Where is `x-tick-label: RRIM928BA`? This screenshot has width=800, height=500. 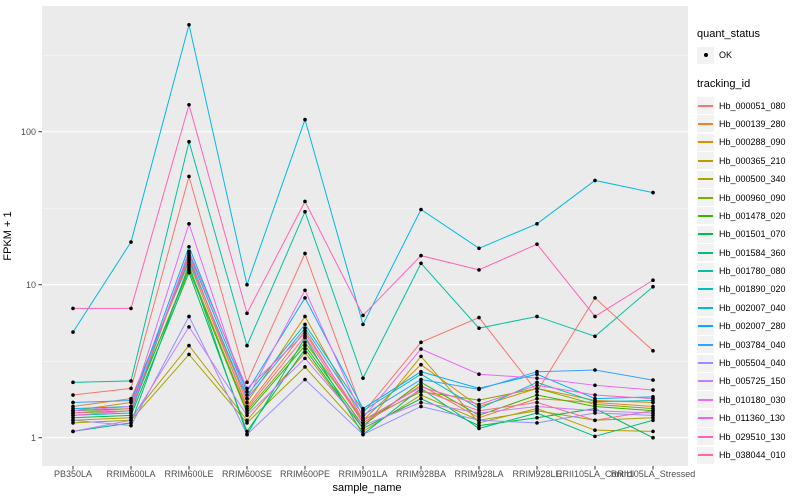
x-tick-label: RRIM928BA is located at coordinates (421, 474).